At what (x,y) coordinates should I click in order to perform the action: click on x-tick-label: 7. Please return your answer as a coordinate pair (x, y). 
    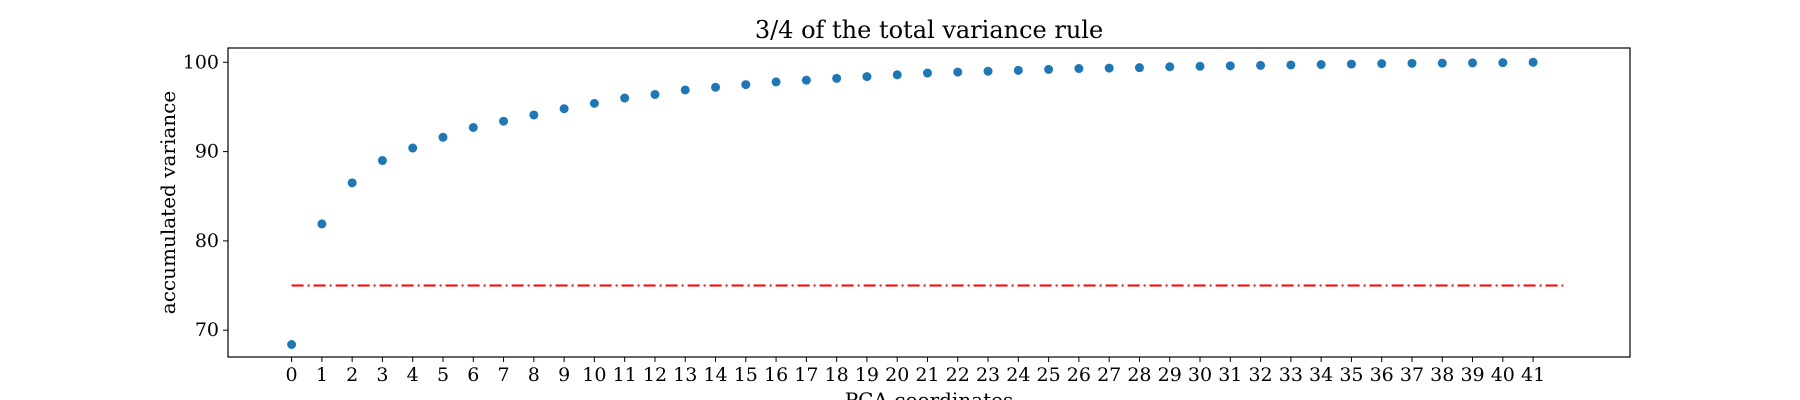
    Looking at the image, I should click on (504, 375).